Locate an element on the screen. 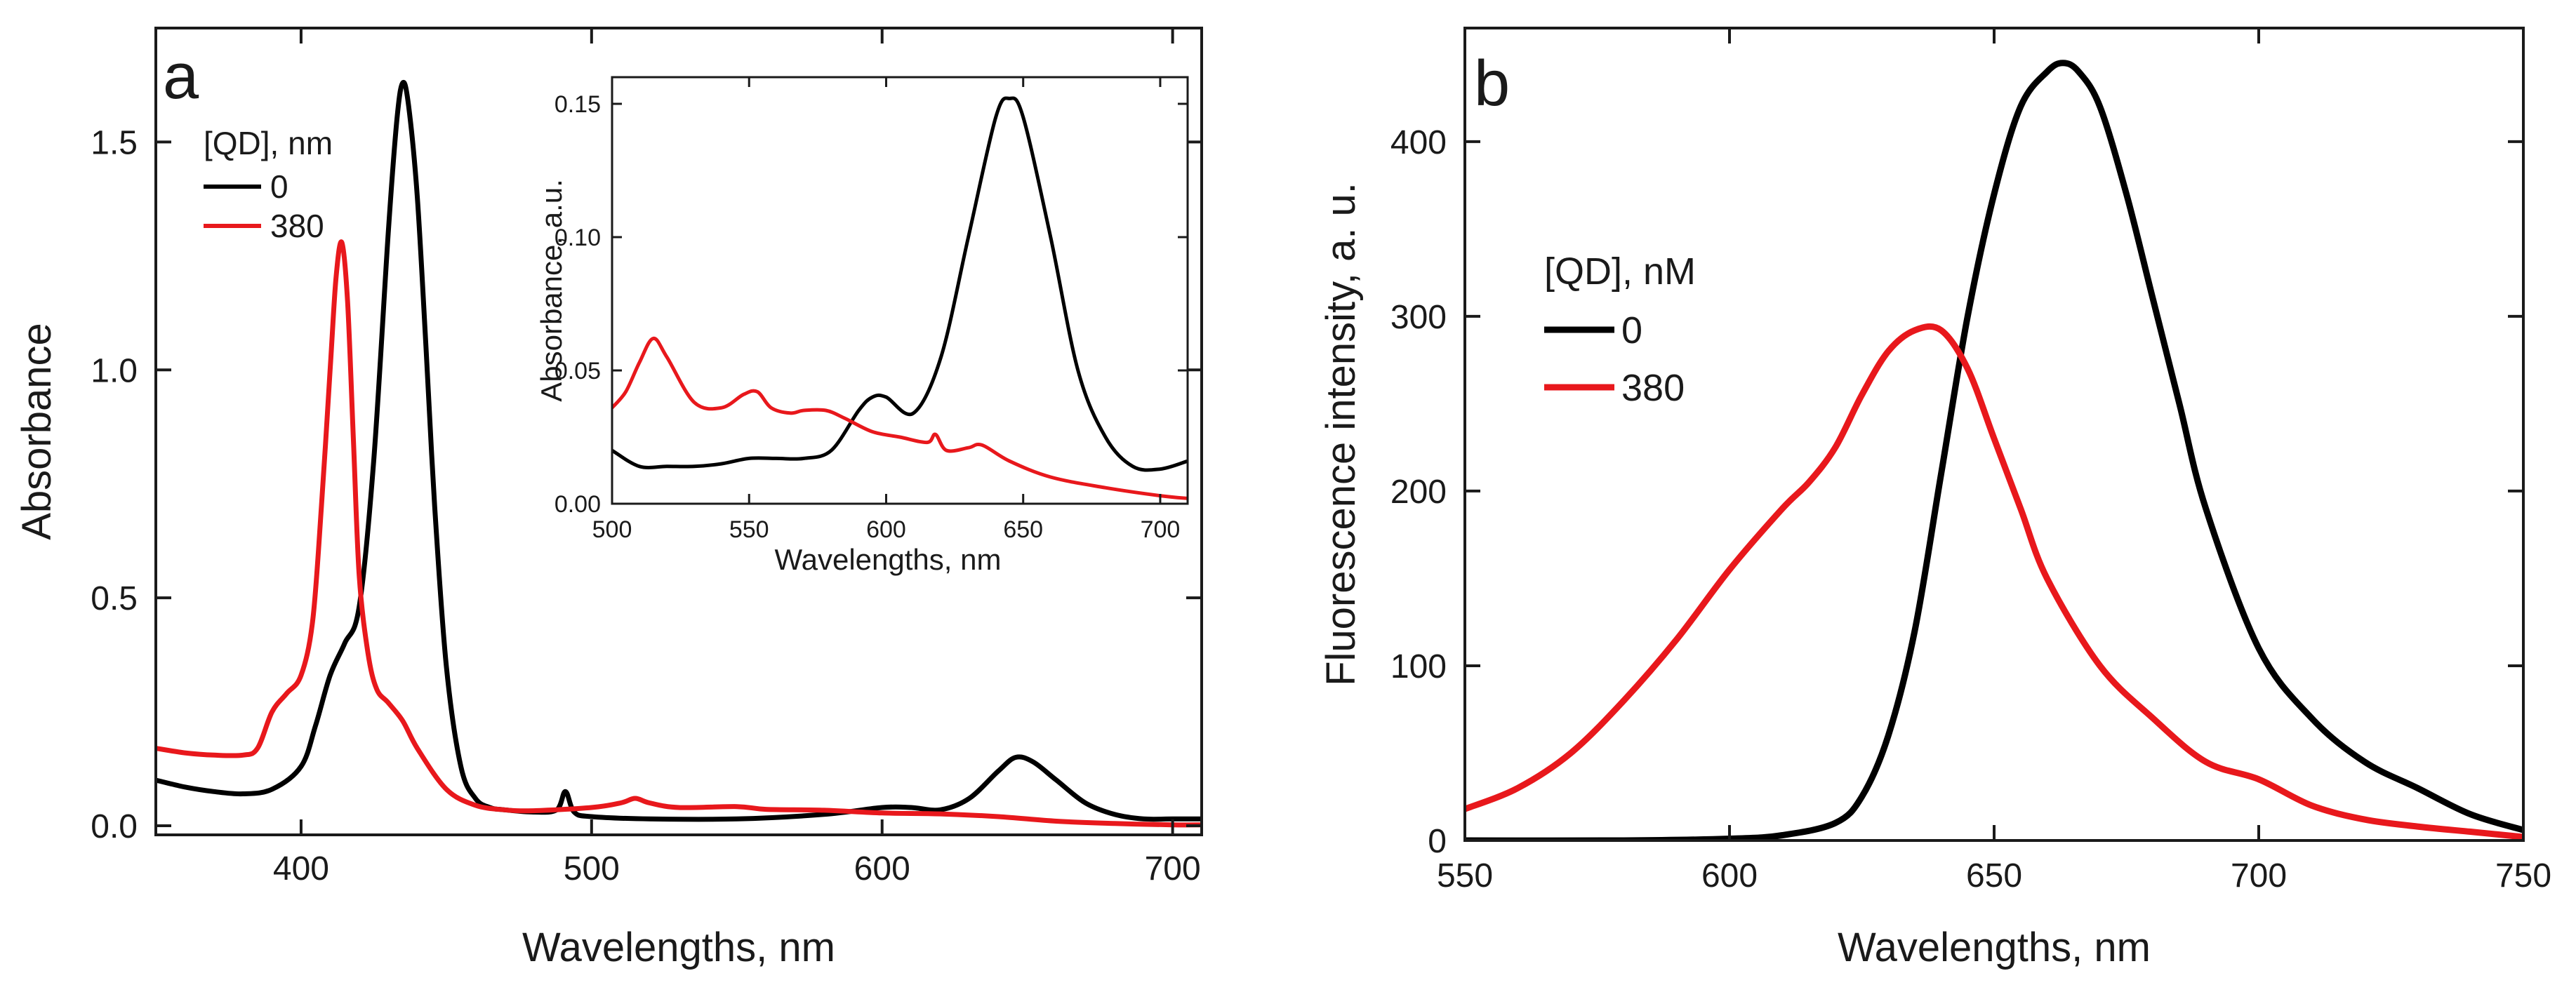  panel-b-ytick-label-2: 200 is located at coordinates (1419, 492).